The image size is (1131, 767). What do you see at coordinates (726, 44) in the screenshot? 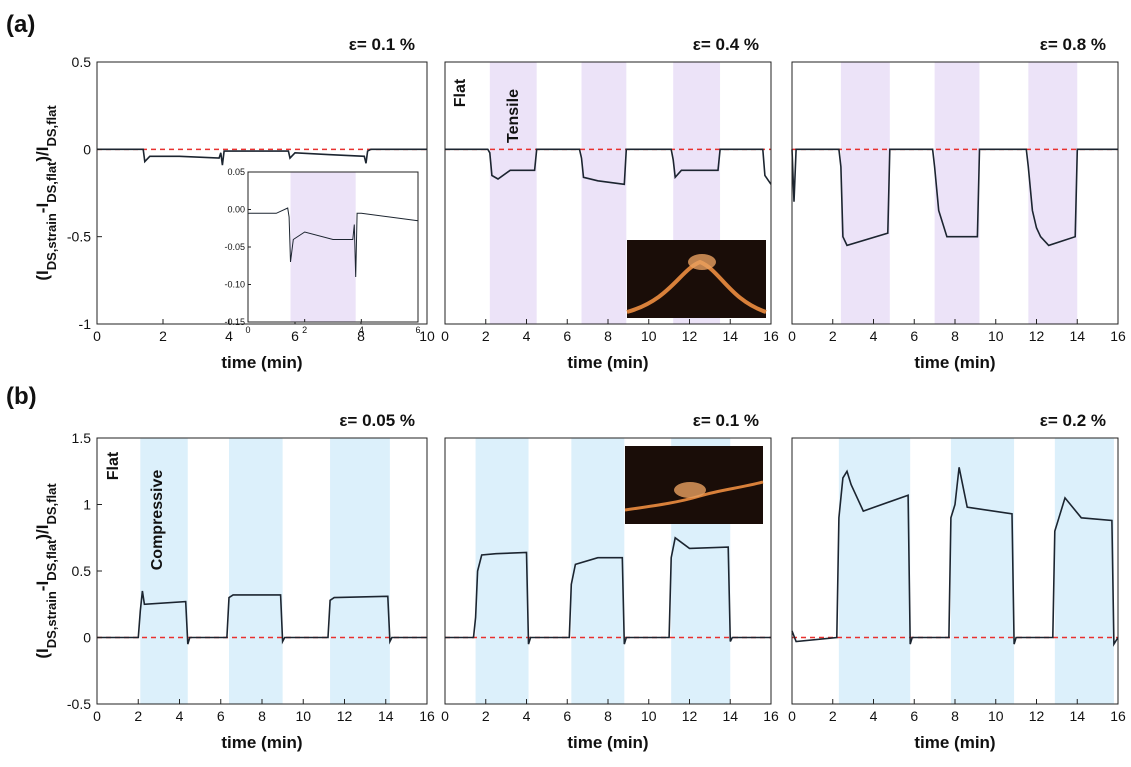
I see `chart-title: ε= 0.4 %` at bounding box center [726, 44].